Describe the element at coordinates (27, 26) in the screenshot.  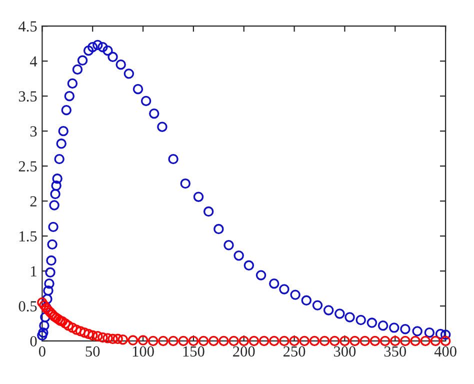
I see `y-tick-label: 4.5` at that location.